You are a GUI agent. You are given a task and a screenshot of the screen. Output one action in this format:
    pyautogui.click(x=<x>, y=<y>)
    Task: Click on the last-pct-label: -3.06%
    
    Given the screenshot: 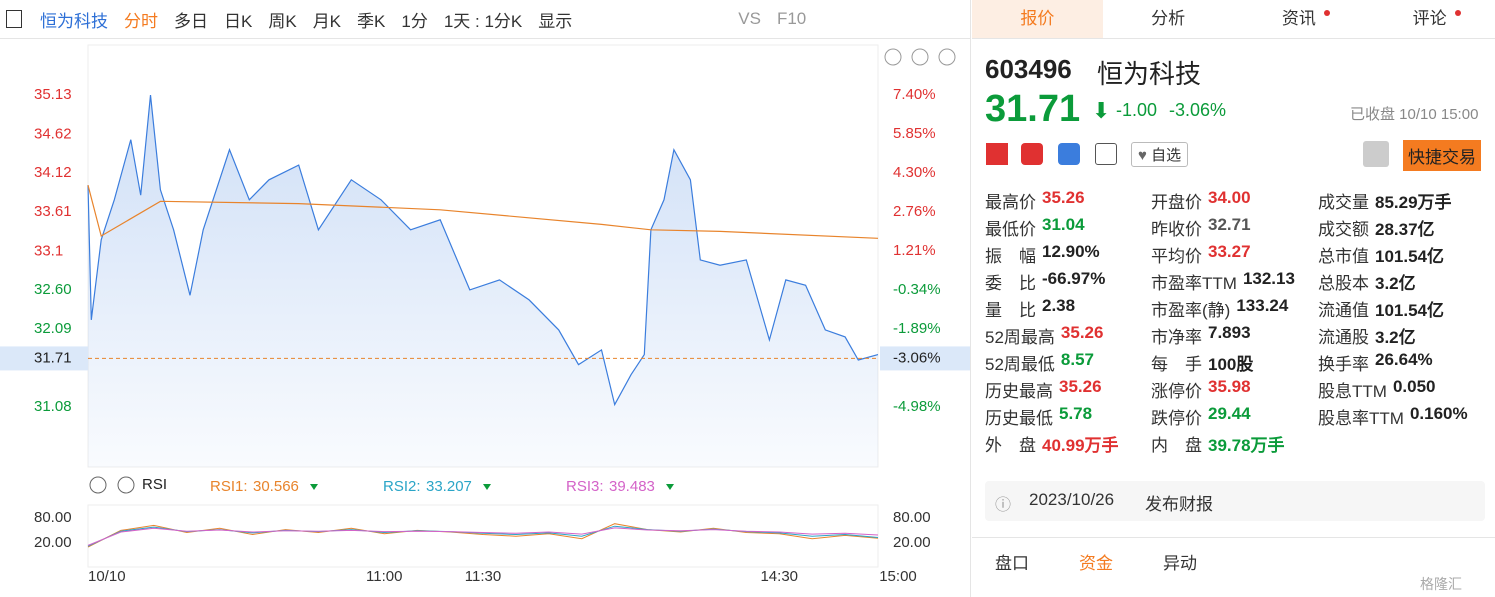 What is the action you would take?
    pyautogui.click(x=917, y=357)
    